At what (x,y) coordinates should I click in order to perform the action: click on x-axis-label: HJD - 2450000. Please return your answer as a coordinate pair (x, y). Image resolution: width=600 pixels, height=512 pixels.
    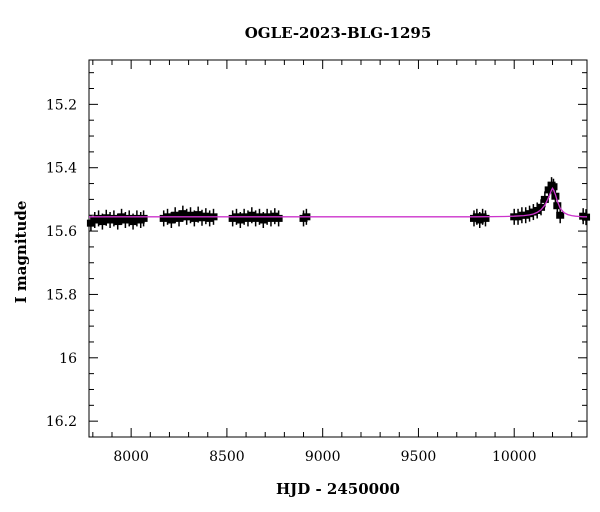
    Looking at the image, I should click on (338, 489).